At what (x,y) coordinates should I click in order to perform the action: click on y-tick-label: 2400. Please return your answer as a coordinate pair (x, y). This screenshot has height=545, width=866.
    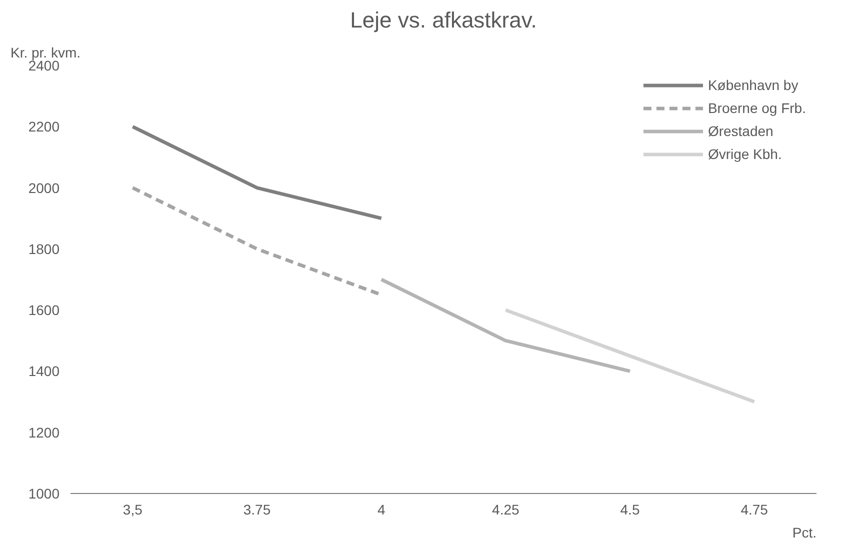
    Looking at the image, I should click on (44, 66).